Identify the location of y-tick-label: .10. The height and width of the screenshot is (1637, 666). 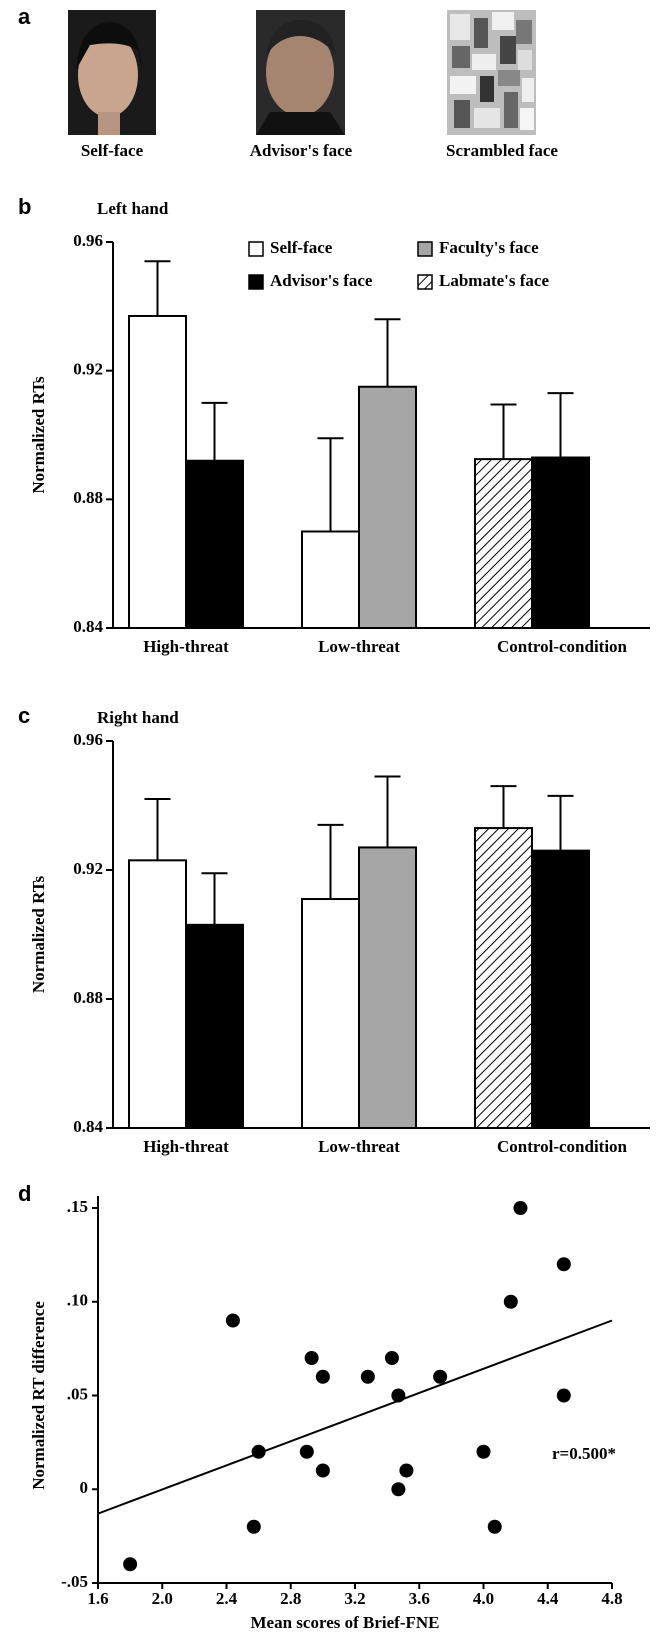
(77, 1300).